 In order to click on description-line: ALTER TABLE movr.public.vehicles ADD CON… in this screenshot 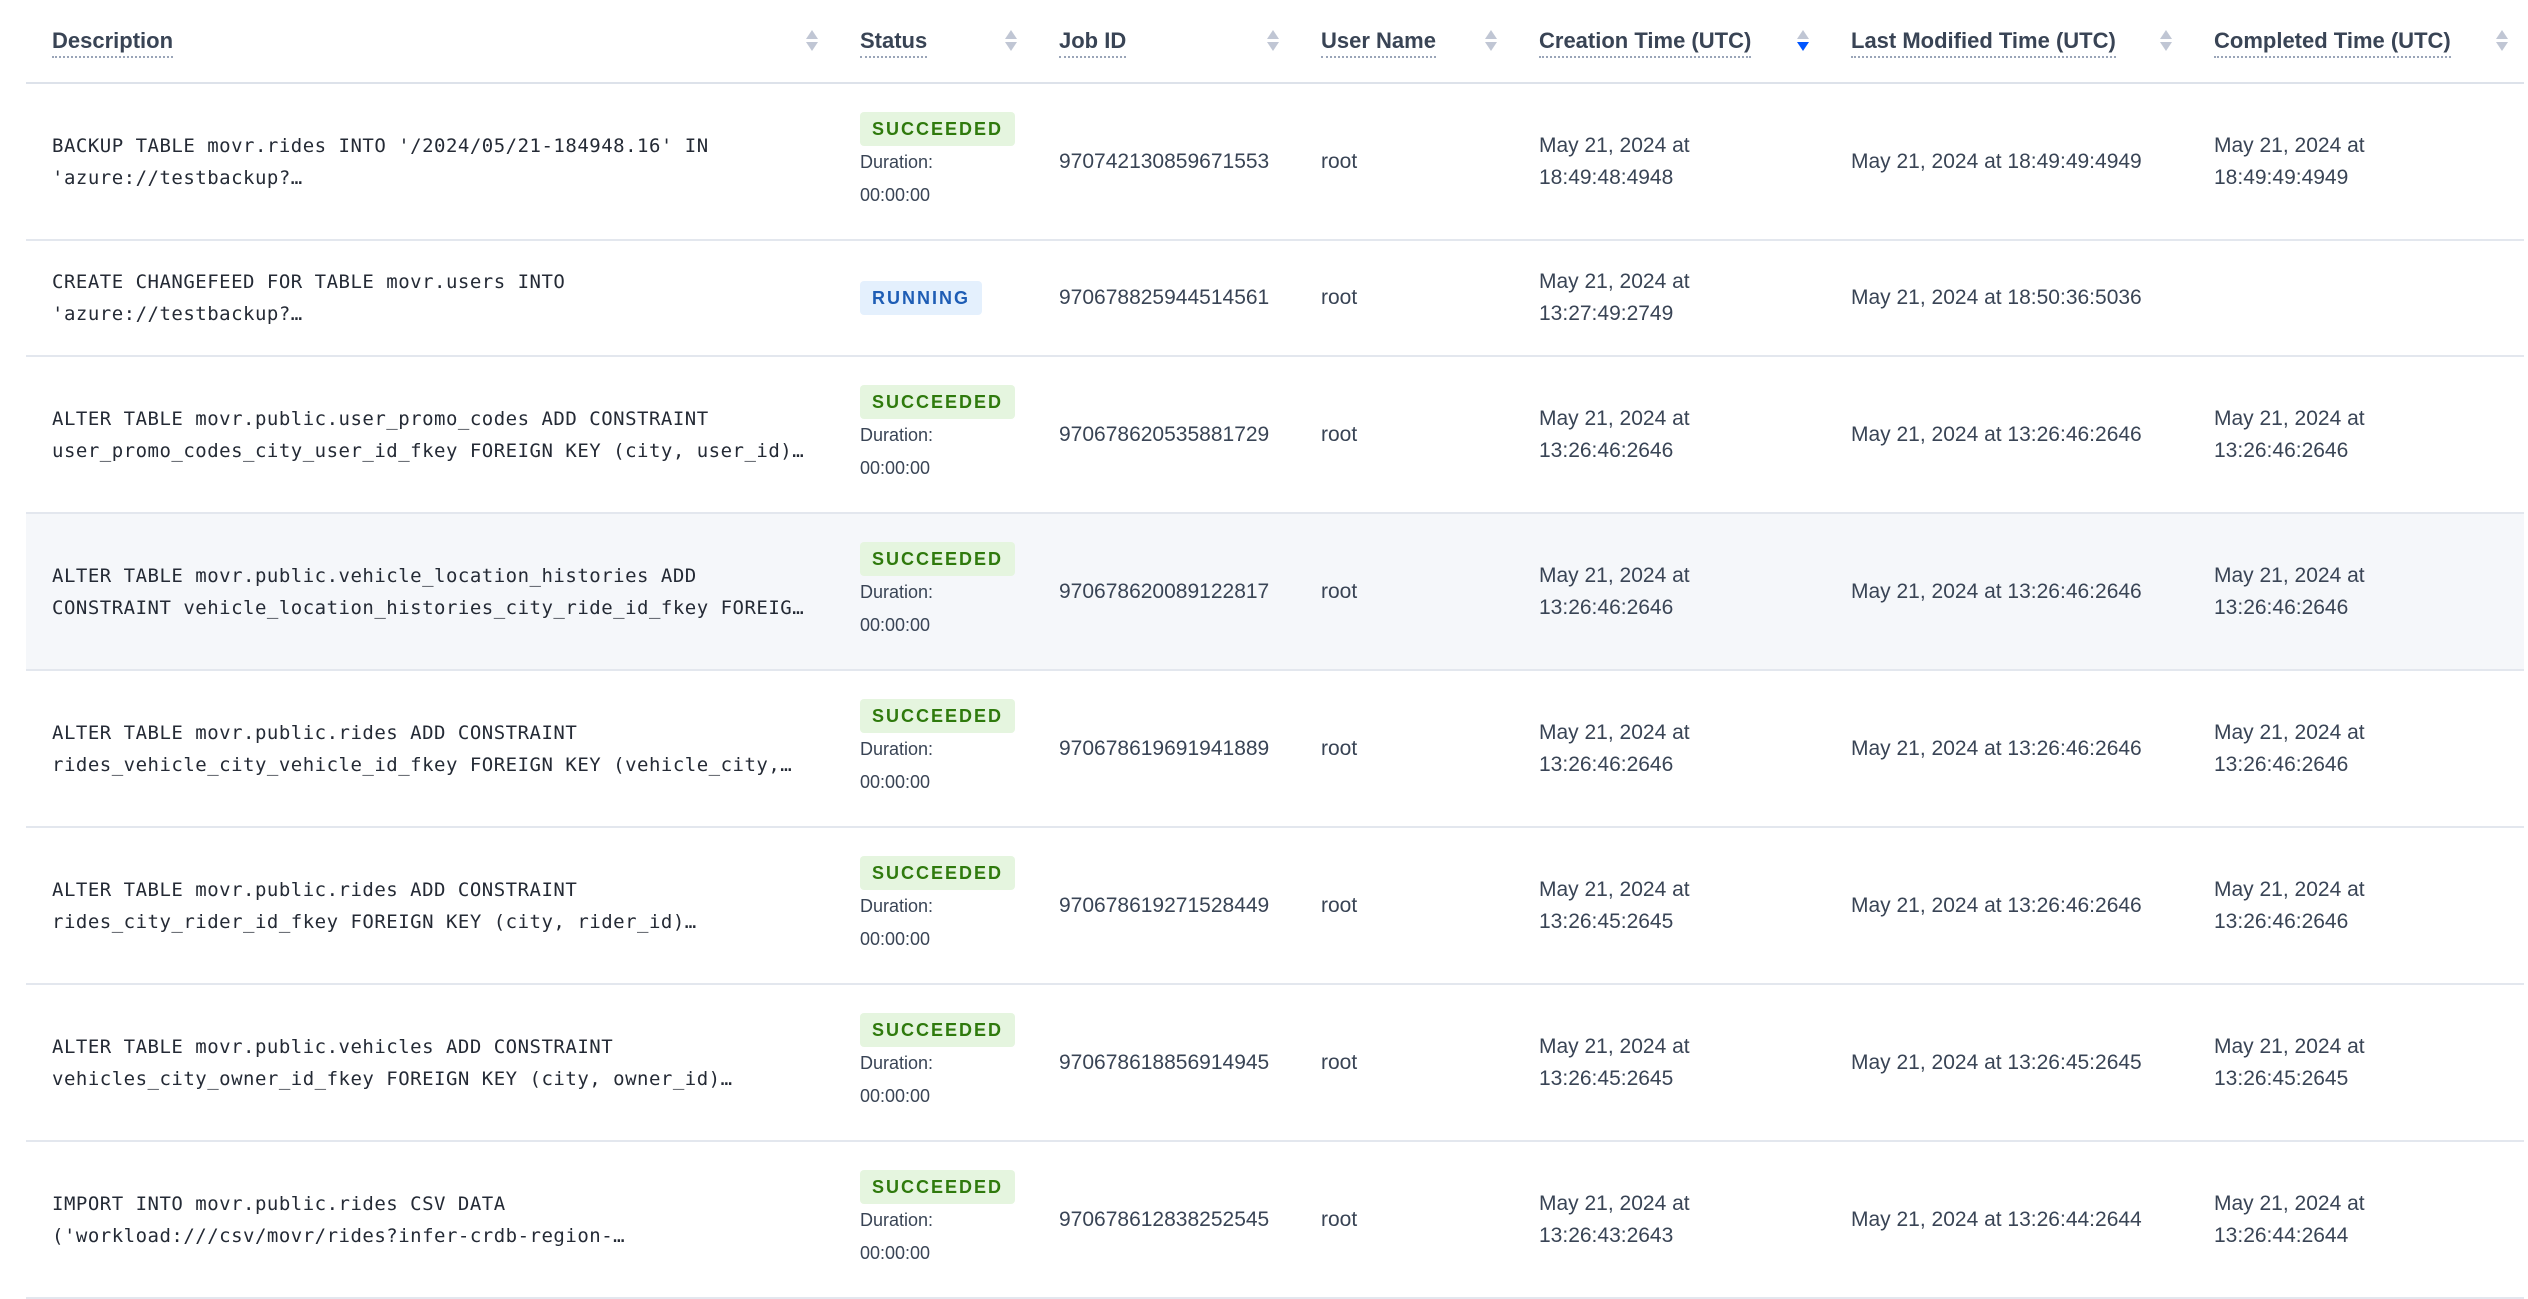, I will do `click(333, 1046)`.